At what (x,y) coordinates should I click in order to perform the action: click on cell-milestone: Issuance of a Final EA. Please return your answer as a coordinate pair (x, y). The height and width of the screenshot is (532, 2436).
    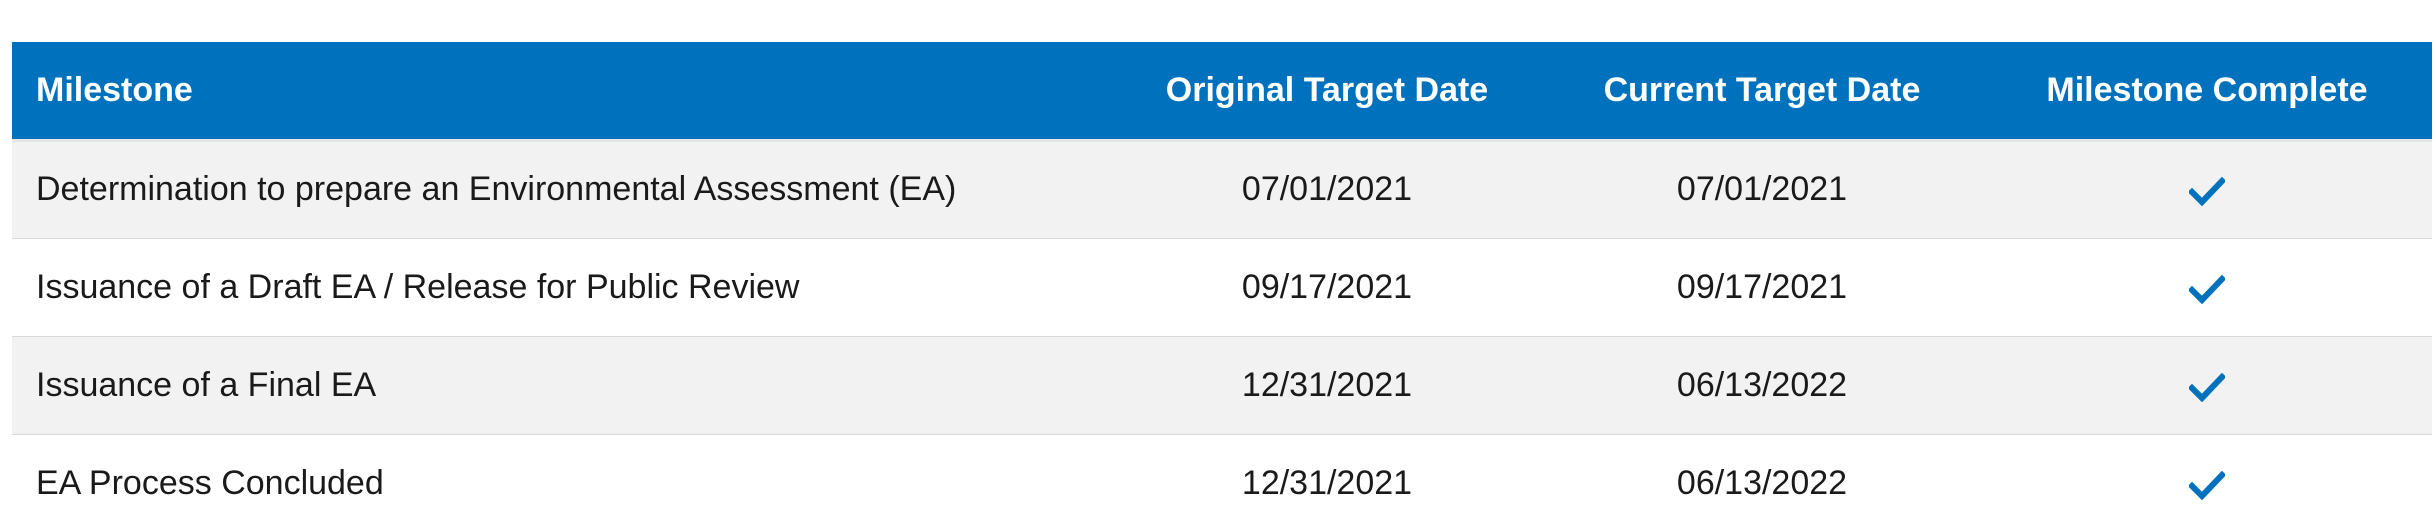
    Looking at the image, I should click on (206, 384).